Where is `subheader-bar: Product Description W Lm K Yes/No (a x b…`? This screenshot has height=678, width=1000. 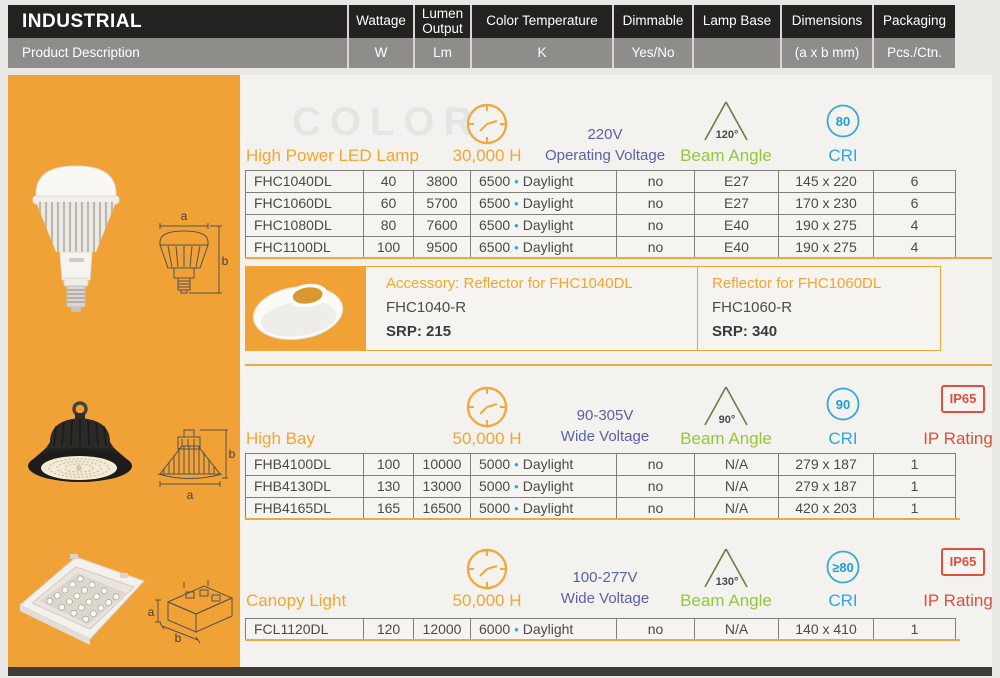
subheader-bar: Product Description W Lm K Yes/No (a x b… is located at coordinates (481, 53).